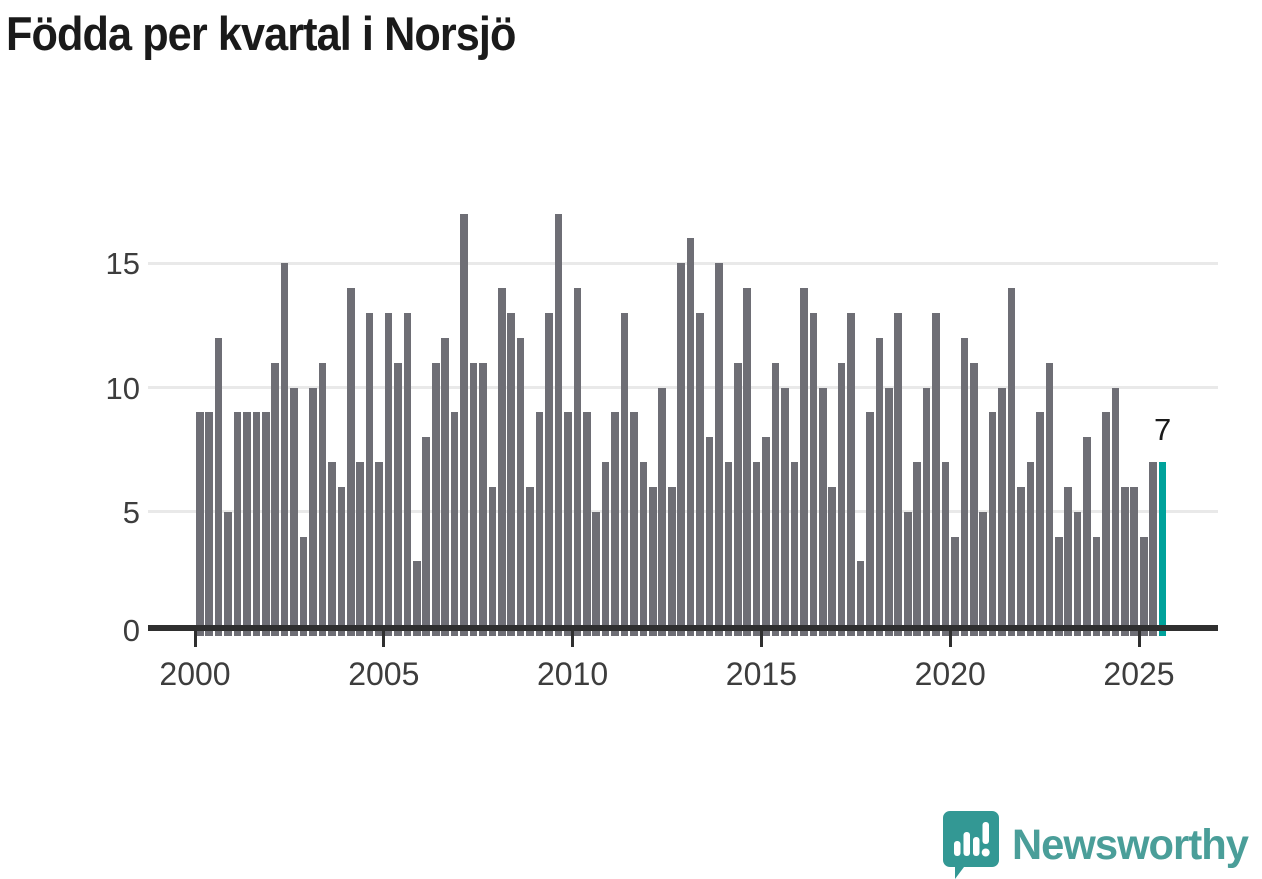 The height and width of the screenshot is (879, 1262). I want to click on y-axis-tick-label: 10, so click(122, 388).